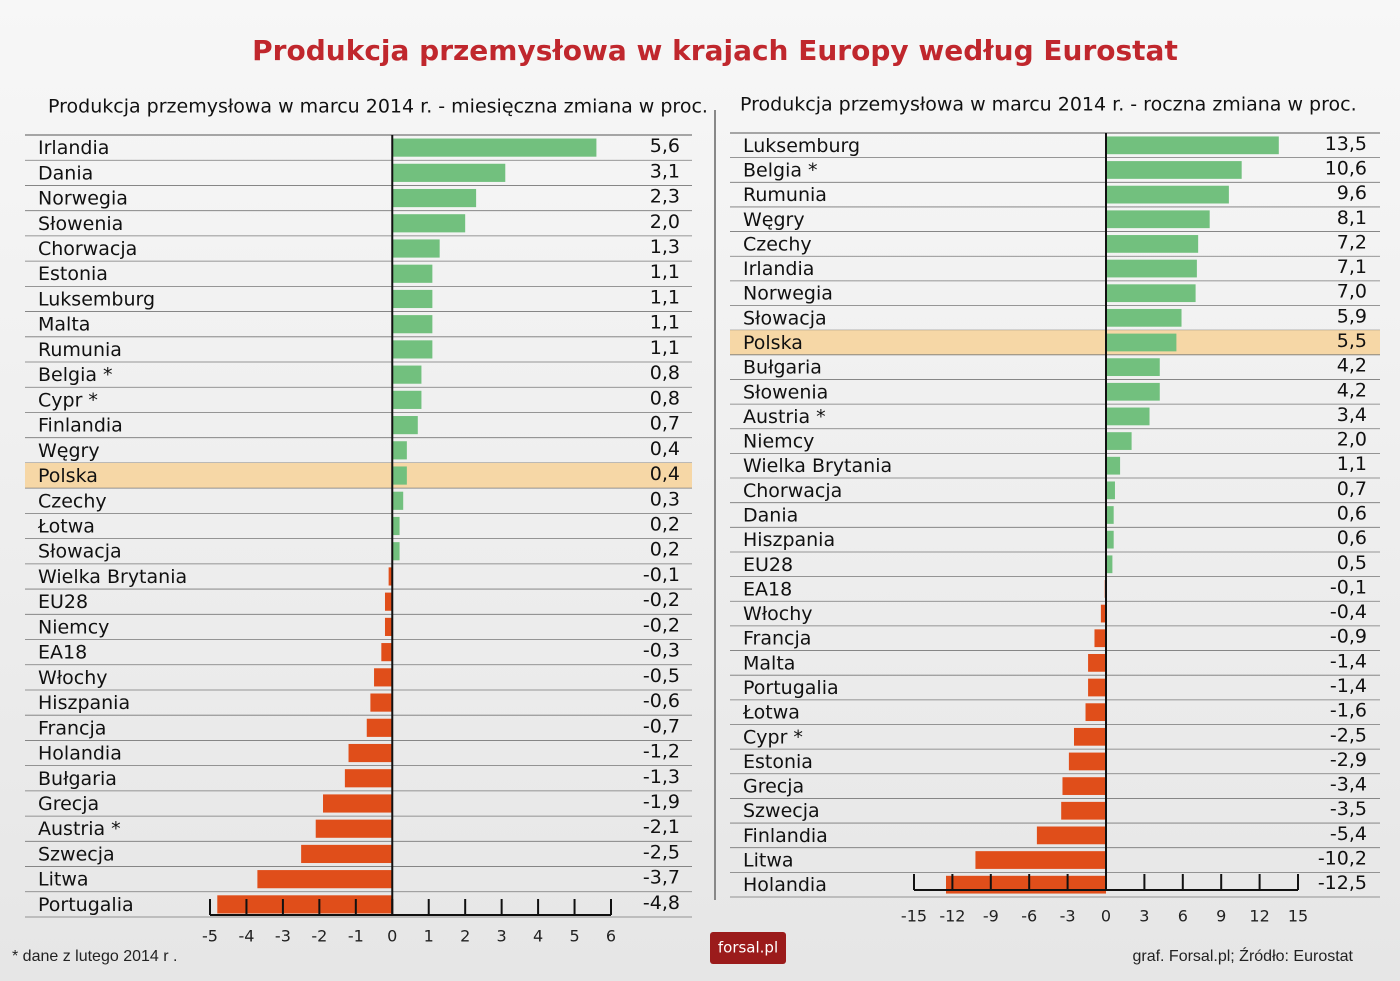  Describe the element at coordinates (68, 400) in the screenshot. I see `category-label: Cypr *` at that location.